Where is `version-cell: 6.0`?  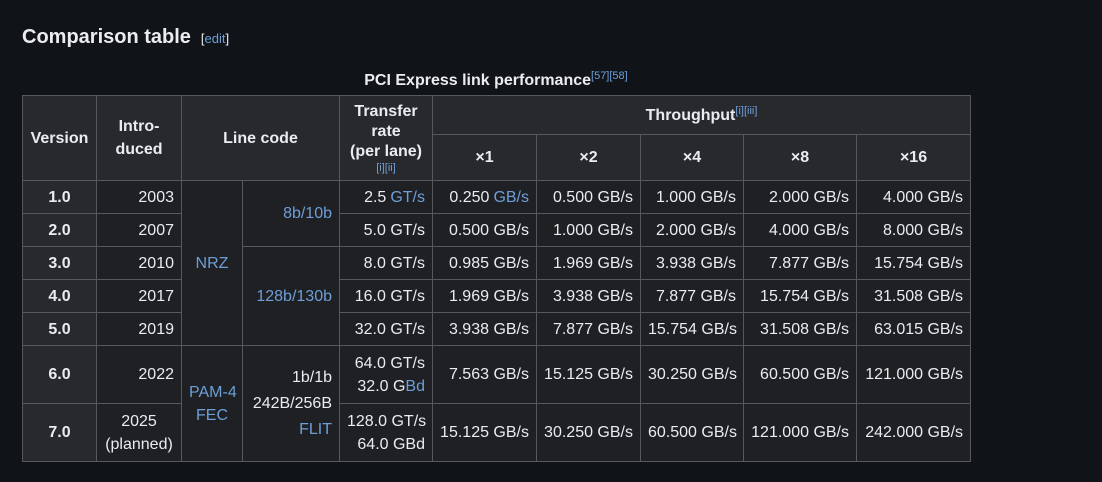
version-cell: 6.0 is located at coordinates (59, 374).